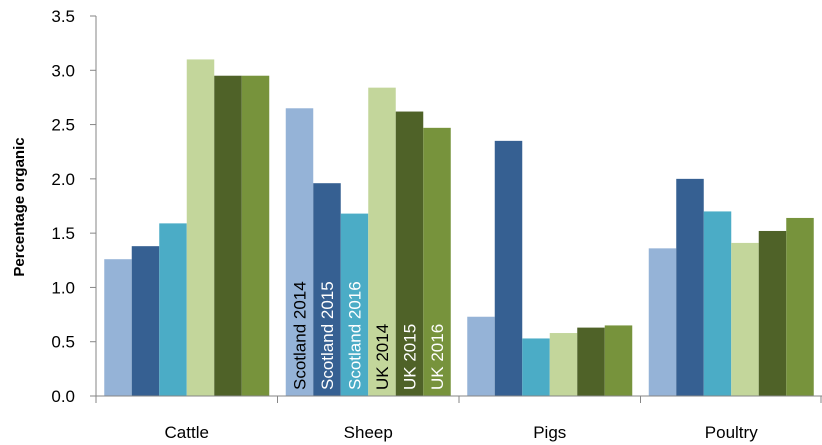  Describe the element at coordinates (73, 206) in the screenshot. I see `y-axis-ticks: 0.0 0.5 1.0 1.5 2.0 2.5 3.0 3.5` at that location.